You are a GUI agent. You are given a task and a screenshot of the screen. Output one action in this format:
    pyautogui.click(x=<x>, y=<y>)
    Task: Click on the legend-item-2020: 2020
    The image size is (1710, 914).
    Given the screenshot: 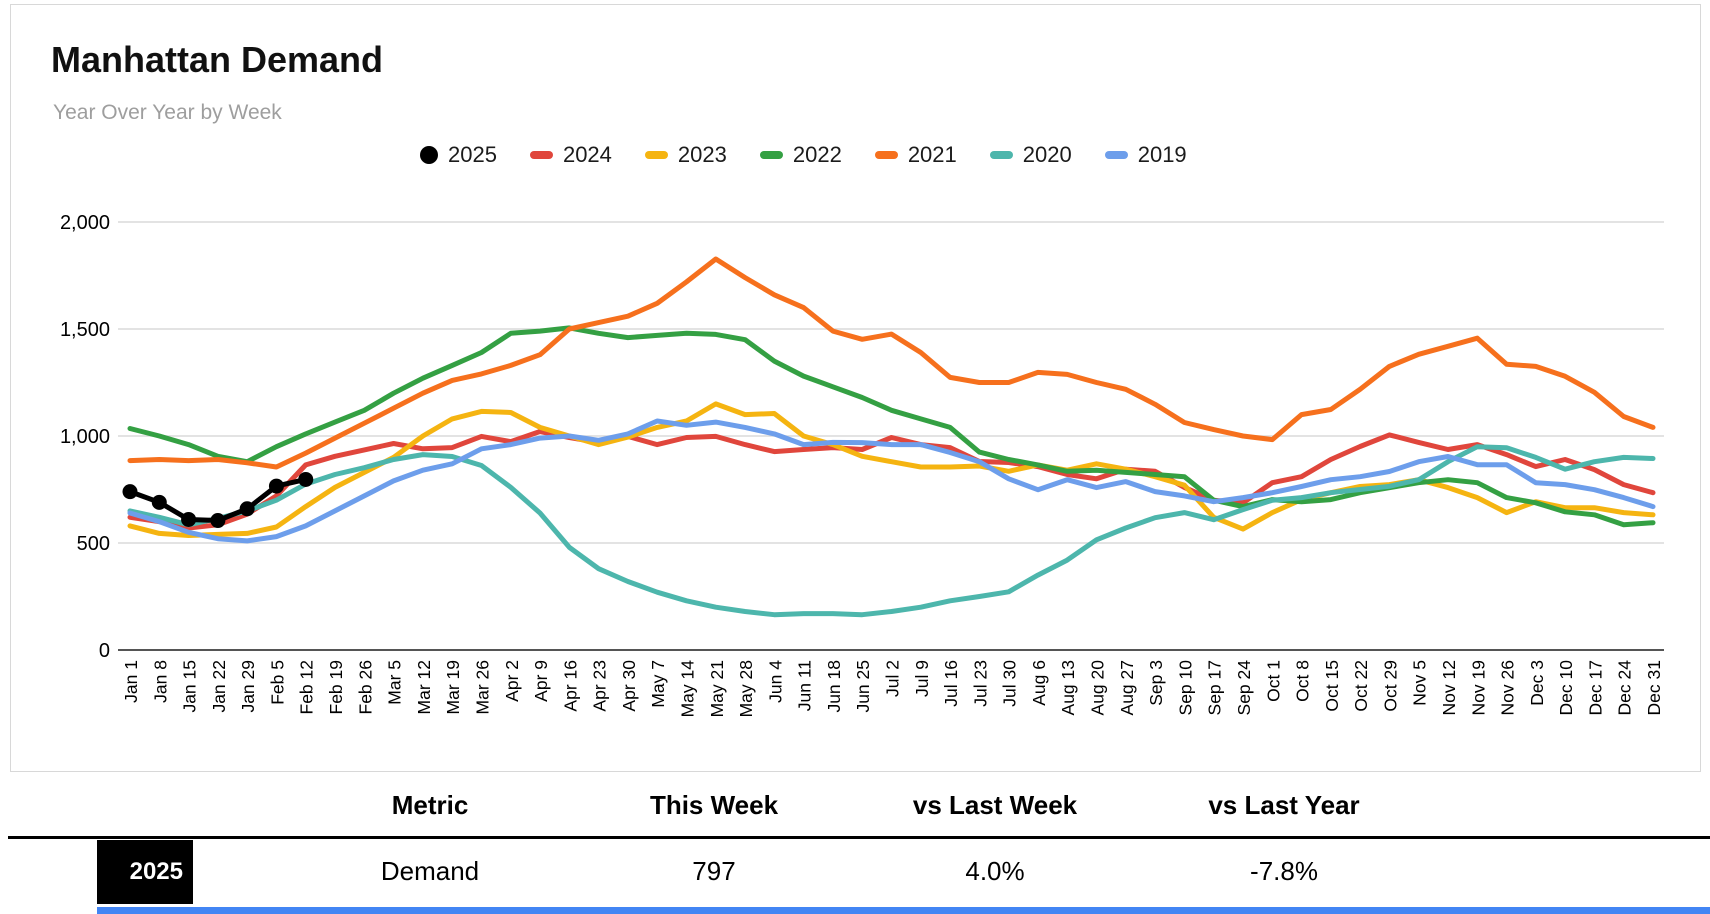 What is the action you would take?
    pyautogui.click(x=1030, y=155)
    